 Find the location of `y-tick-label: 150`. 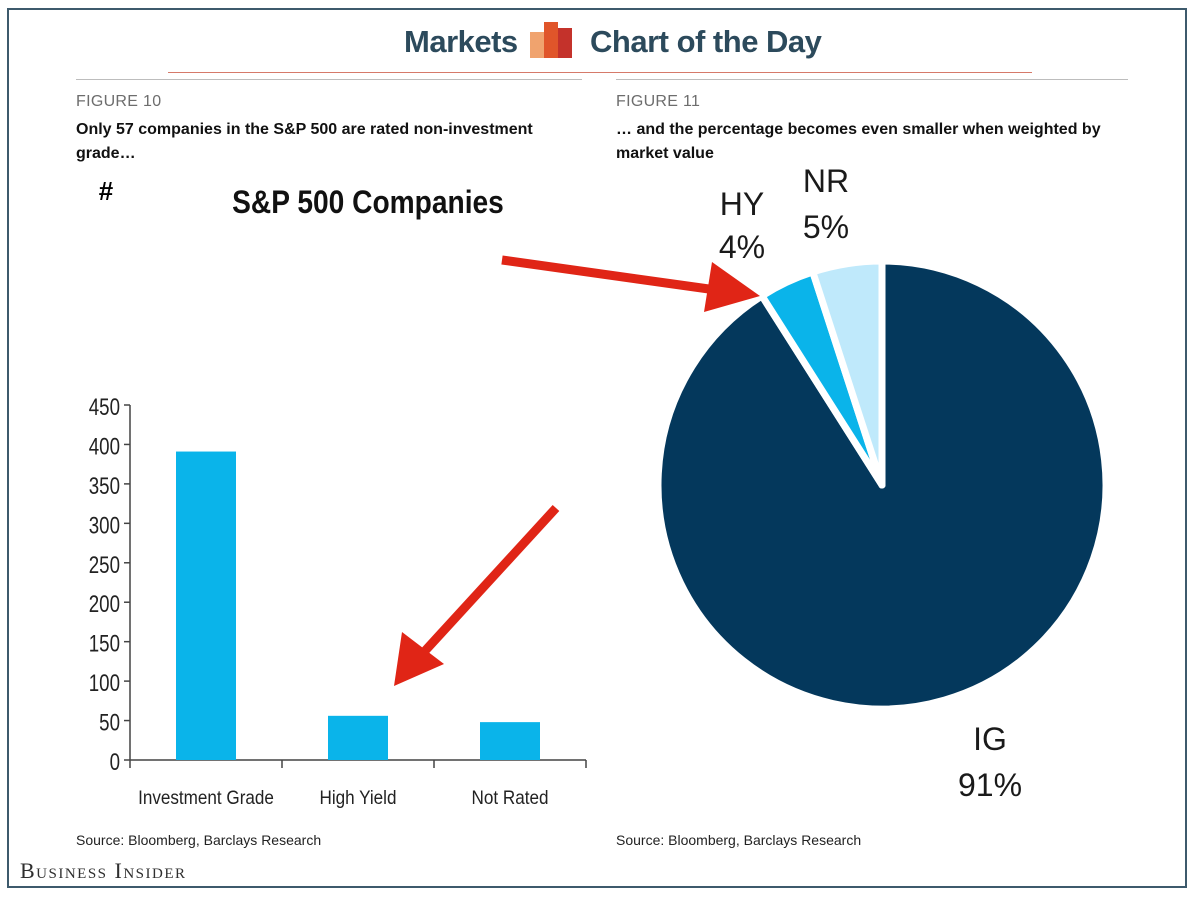

y-tick-label: 150 is located at coordinates (104, 643).